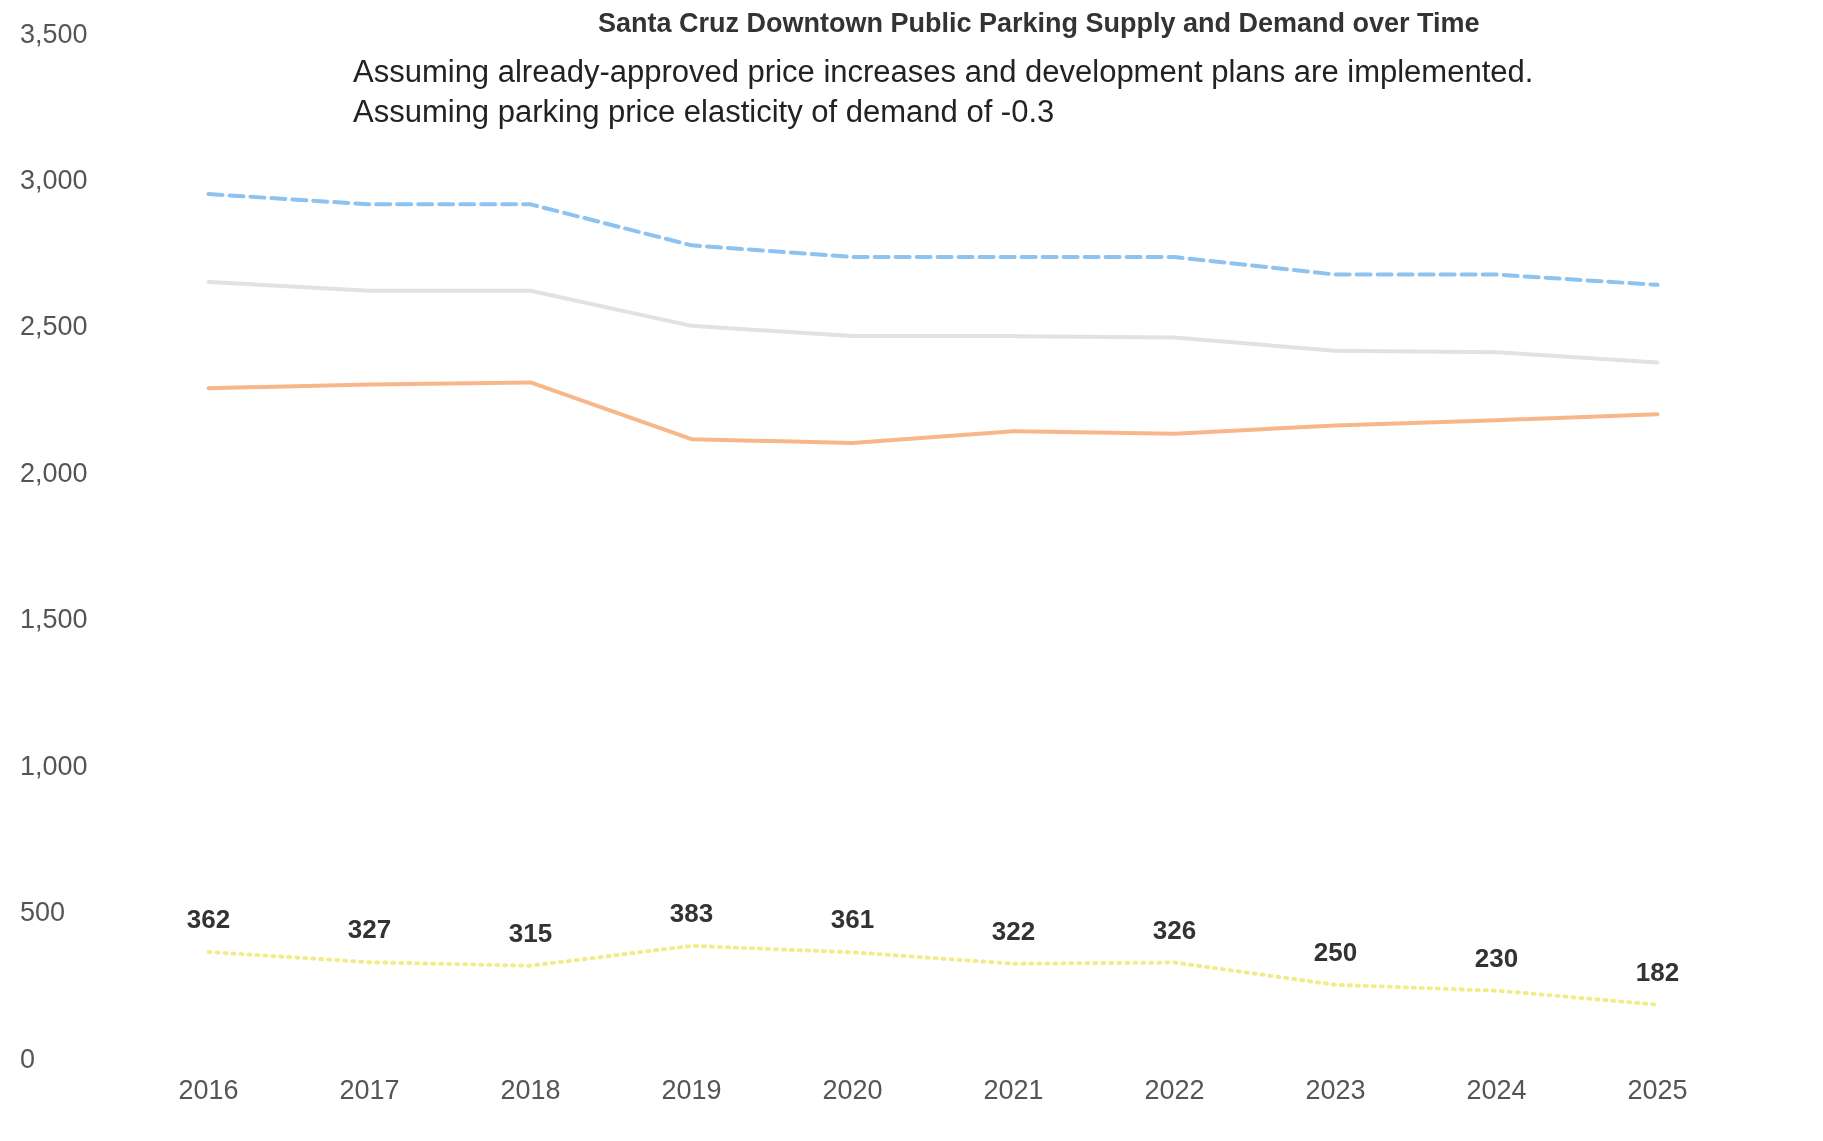  What do you see at coordinates (54, 33) in the screenshot?
I see `y-tick-label: 3,500` at bounding box center [54, 33].